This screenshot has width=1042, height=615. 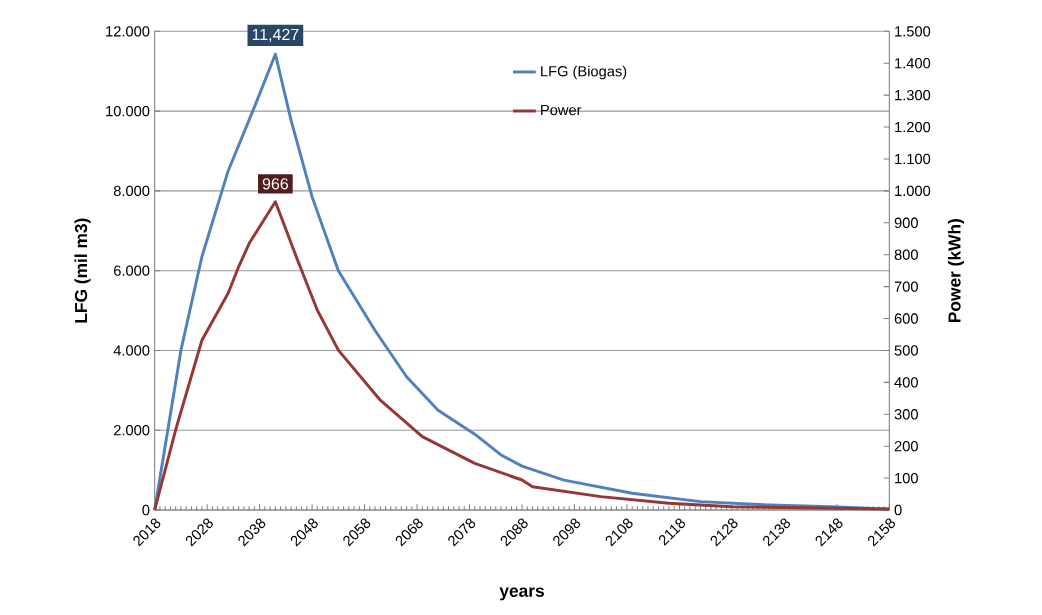 What do you see at coordinates (906, 382) in the screenshot?
I see `y2-tick-label: 400` at bounding box center [906, 382].